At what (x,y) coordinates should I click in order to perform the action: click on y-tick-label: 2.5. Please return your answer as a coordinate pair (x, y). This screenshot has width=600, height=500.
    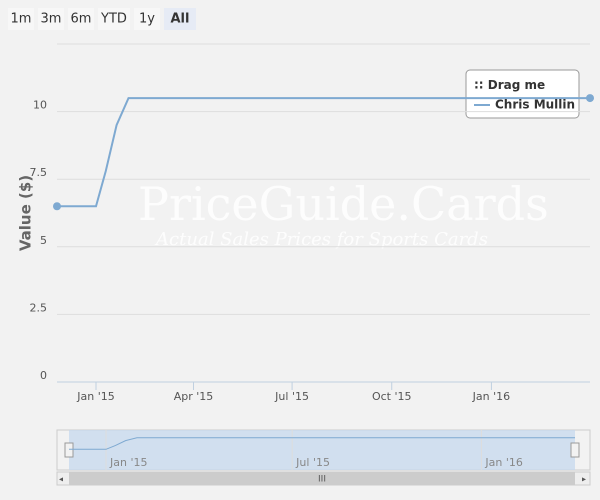
    Looking at the image, I should click on (39, 307).